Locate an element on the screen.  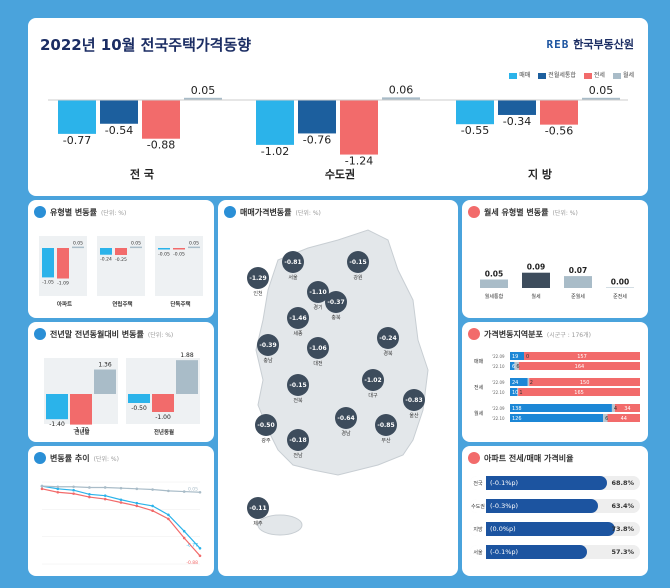
period-label: '22.10 is located at coordinates (498, 418).